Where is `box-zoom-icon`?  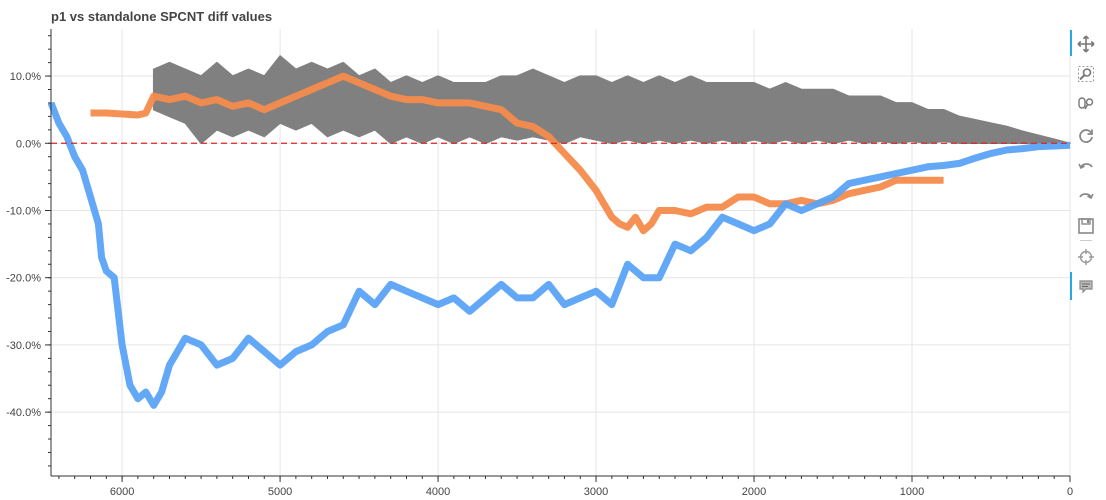 box-zoom-icon is located at coordinates (1086, 74).